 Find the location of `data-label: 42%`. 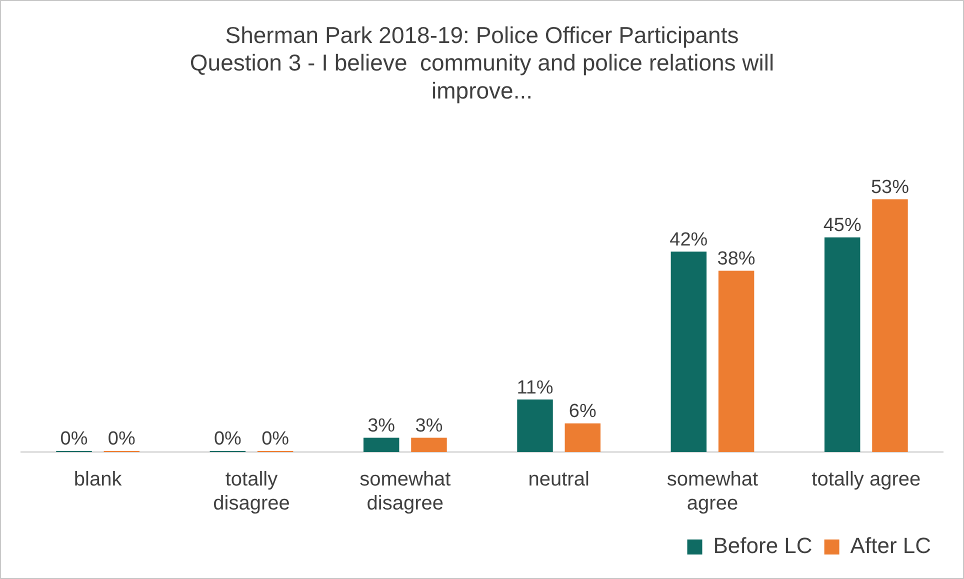

data-label: 42% is located at coordinates (689, 239).